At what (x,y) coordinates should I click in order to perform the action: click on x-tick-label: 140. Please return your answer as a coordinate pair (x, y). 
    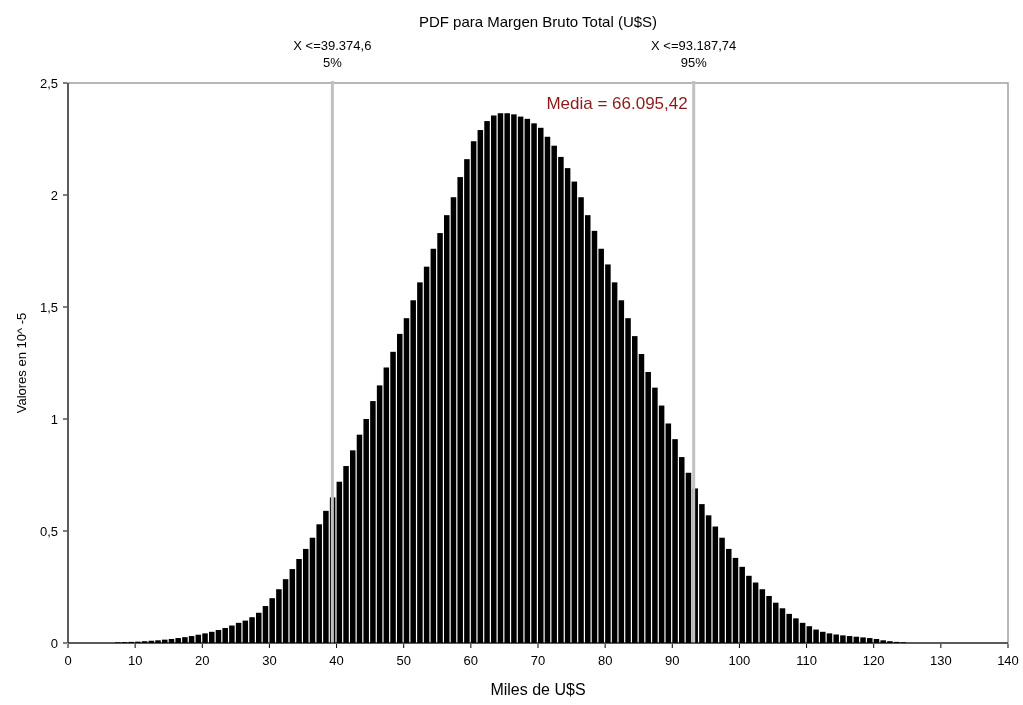
    Looking at the image, I should click on (1008, 660).